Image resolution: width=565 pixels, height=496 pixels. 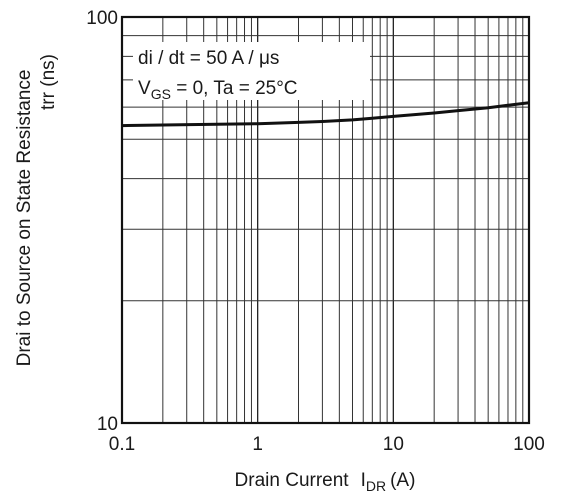 I want to click on y-axis-label: Drai to Source on State Resistance, so click(x=24, y=218).